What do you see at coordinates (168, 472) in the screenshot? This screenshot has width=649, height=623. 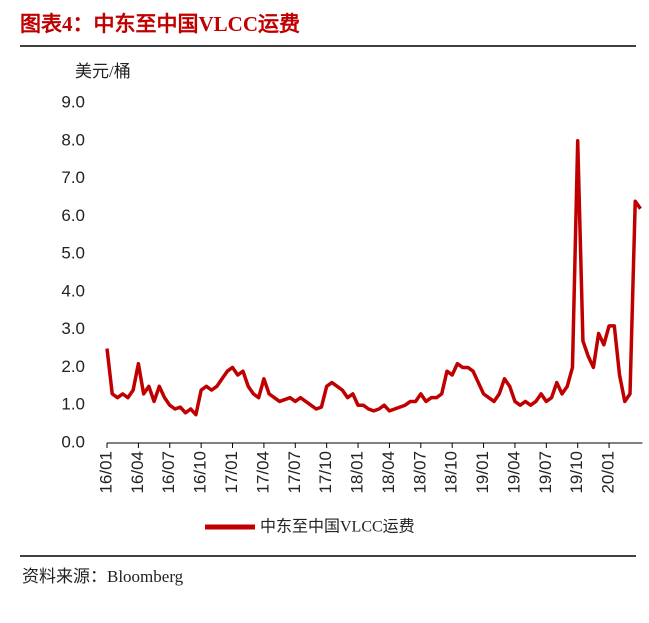 I see `x-tick-label: 16/07` at bounding box center [168, 472].